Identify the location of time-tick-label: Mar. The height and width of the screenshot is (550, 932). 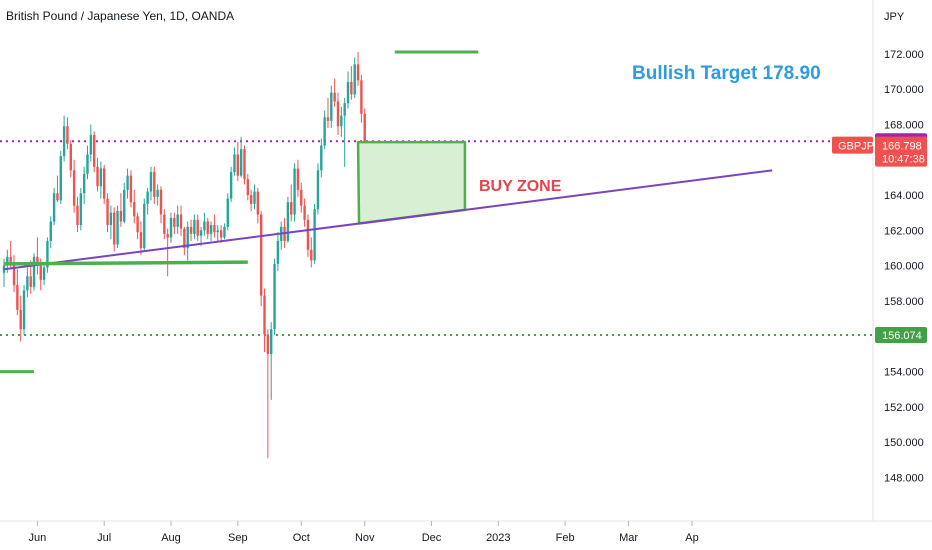
(628, 538).